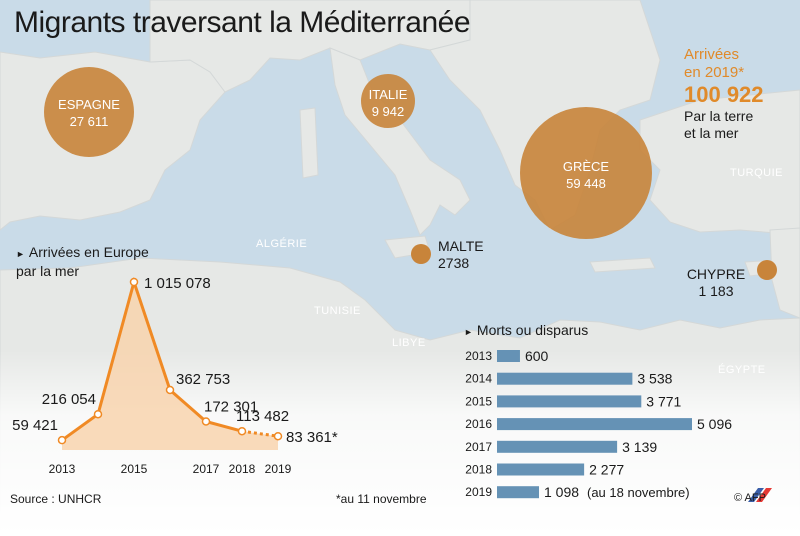 This screenshot has width=800, height=536. I want to click on series-line-projection, so click(260, 433).